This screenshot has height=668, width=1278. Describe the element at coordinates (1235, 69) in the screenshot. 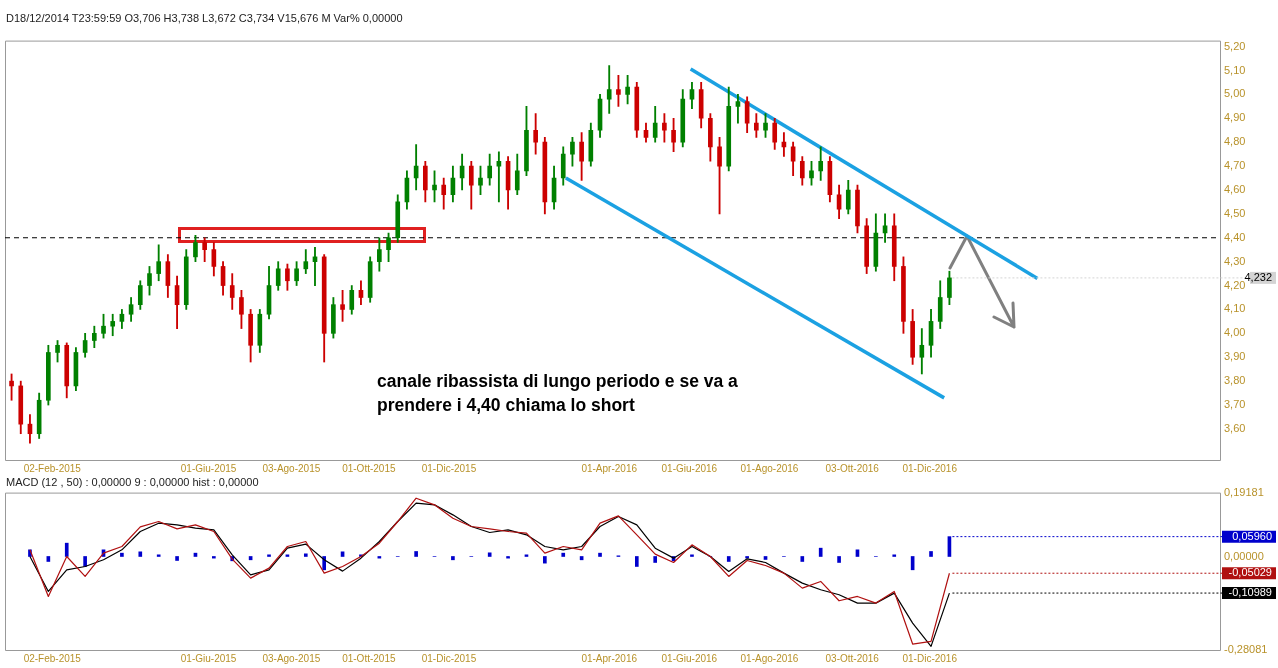

I see `y-tick-label: 5,10` at that location.